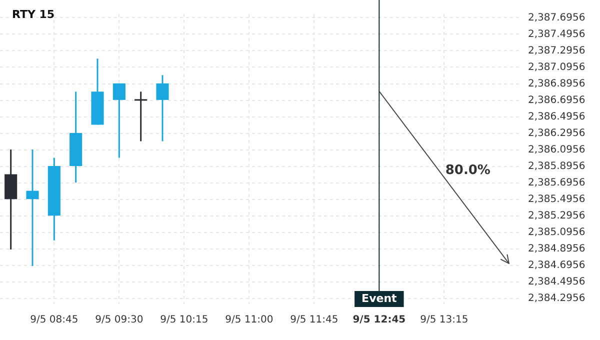  I want to click on x-tick-label: 9/5 13:15, so click(444, 320).